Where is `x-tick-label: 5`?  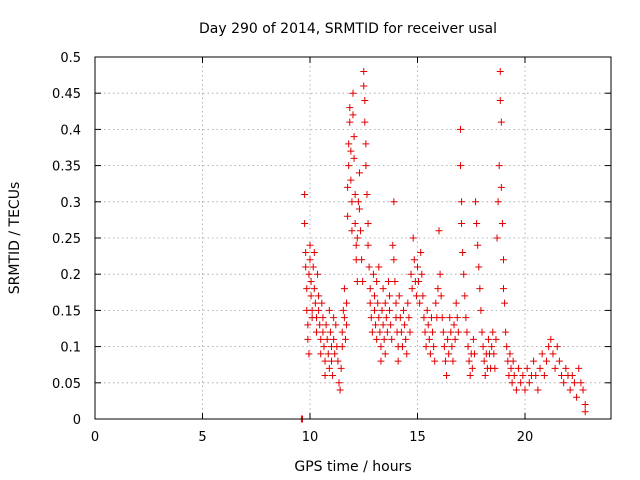 x-tick-label: 5 is located at coordinates (202, 437).